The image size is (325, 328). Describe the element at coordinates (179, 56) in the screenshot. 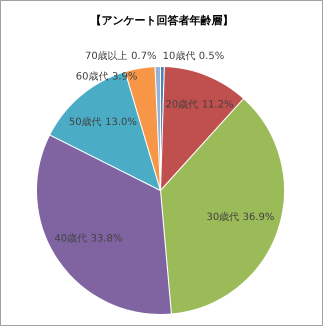

I see `slice-label: 10歳代` at that location.